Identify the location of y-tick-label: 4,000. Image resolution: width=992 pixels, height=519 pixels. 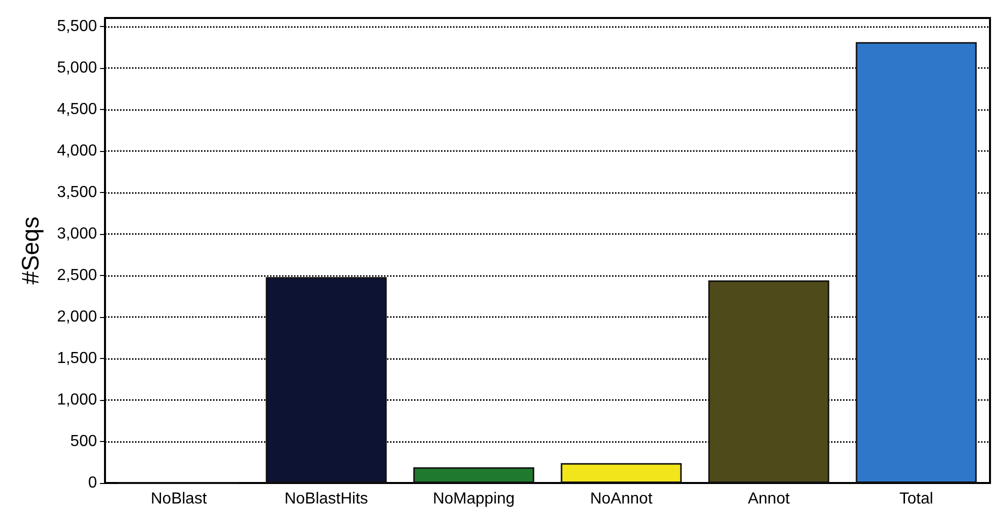
(77, 151).